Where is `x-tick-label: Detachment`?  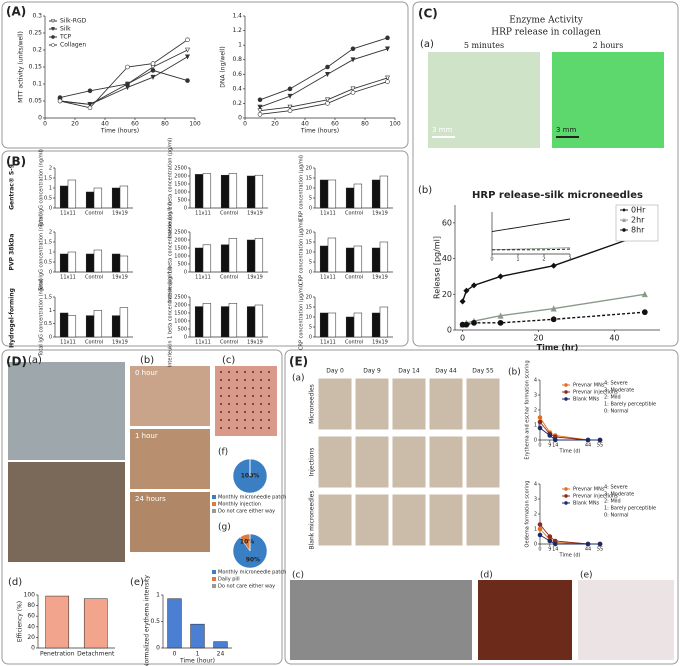 x-tick-label: Detachment is located at coordinates (96, 654).